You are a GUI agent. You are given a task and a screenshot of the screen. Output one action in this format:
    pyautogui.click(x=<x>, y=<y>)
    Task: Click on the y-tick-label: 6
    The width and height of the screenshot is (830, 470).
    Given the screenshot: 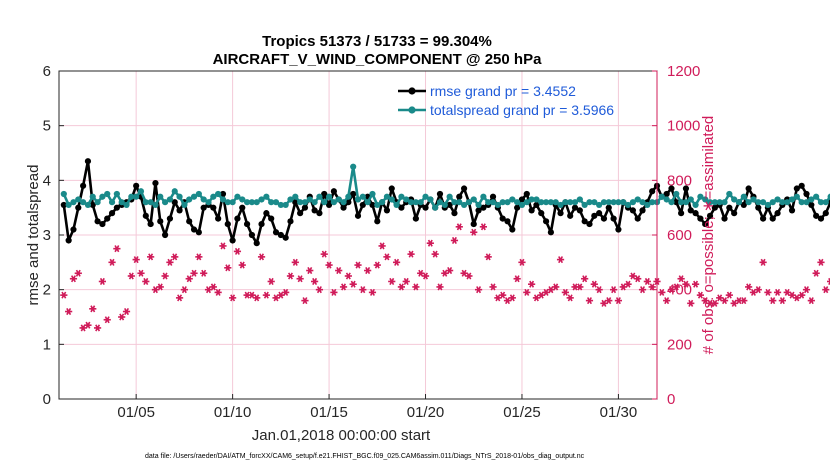 What is the action you would take?
    pyautogui.click(x=47, y=71)
    